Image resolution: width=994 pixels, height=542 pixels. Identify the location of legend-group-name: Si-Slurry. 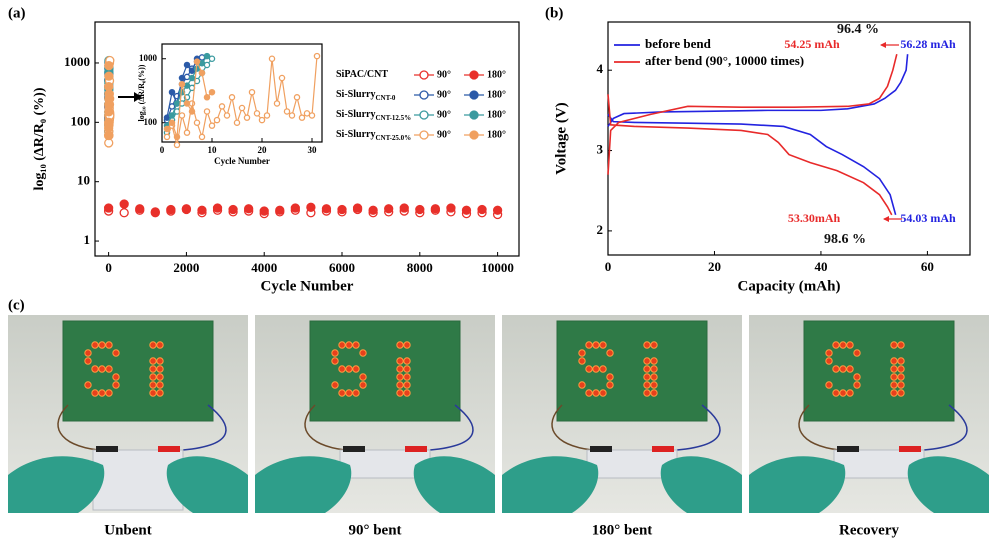
(355, 114).